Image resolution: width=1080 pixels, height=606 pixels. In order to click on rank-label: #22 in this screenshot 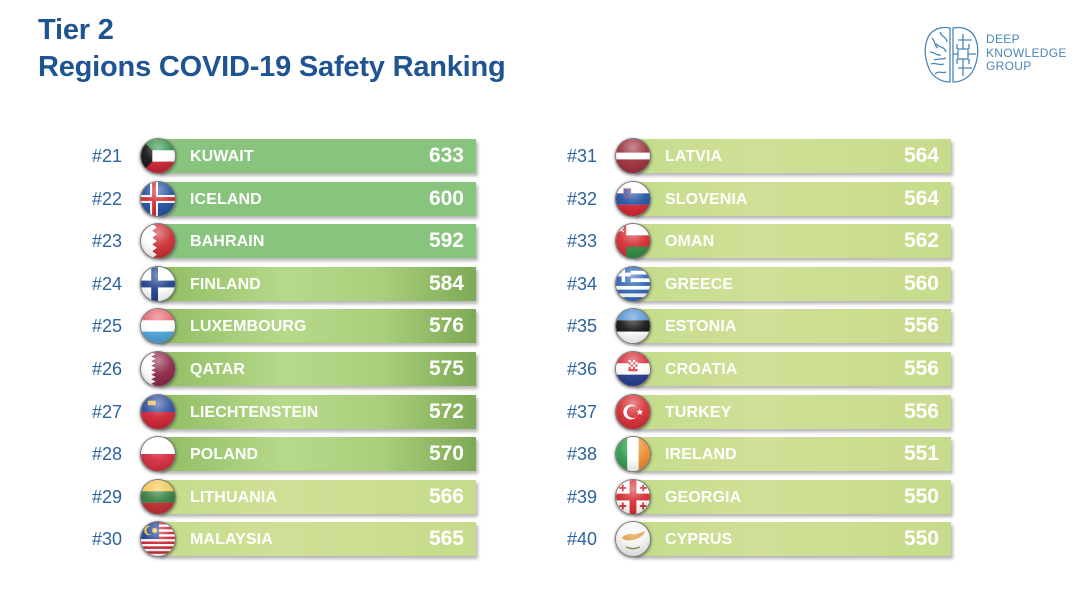, I will do `click(107, 198)`.